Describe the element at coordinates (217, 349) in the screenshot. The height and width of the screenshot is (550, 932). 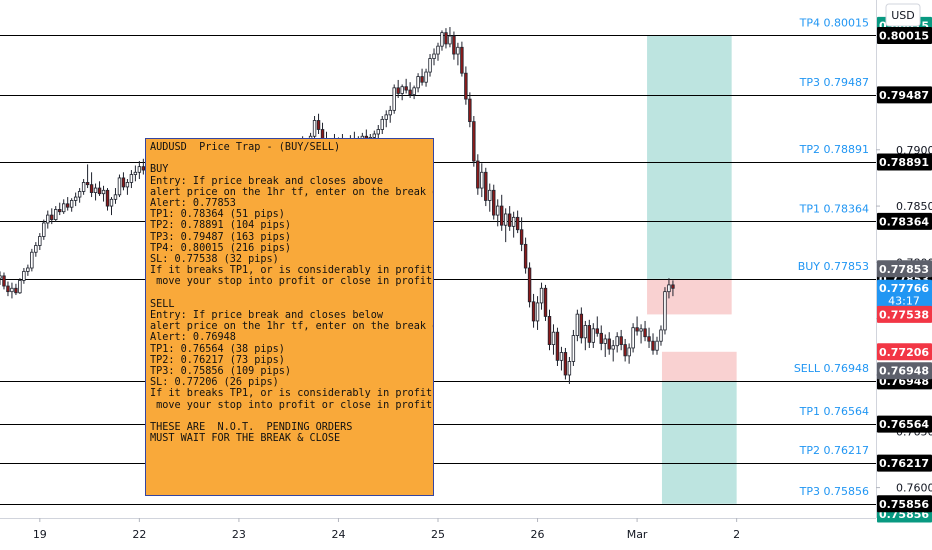
I see `note-line: TP1: 0.76564 (38 pips)` at that location.